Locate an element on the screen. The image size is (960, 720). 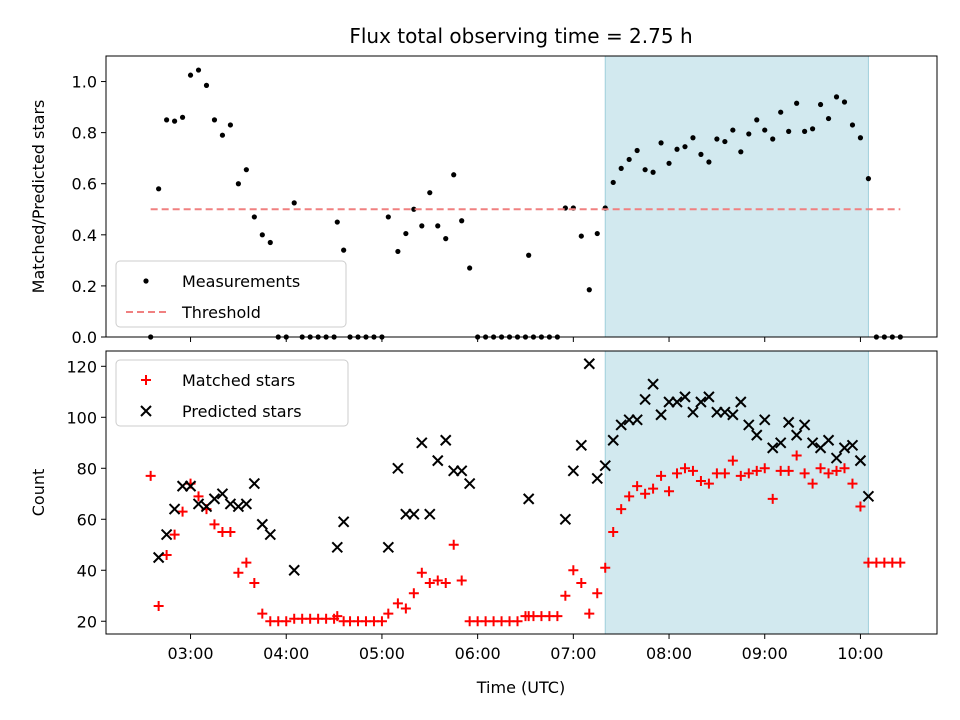
x-tick-label: 10:00 is located at coordinates (860, 653).